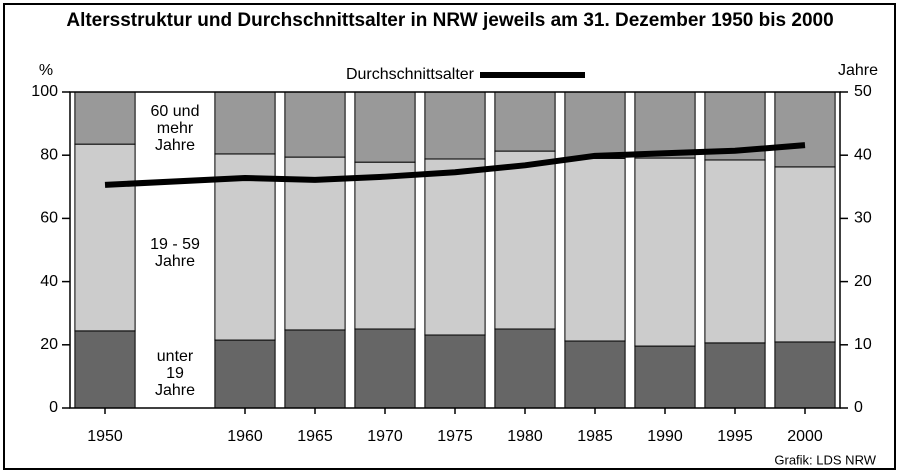 The image size is (901, 475). What do you see at coordinates (863, 91) in the screenshot?
I see `y2-tick-label: 50` at bounding box center [863, 91].